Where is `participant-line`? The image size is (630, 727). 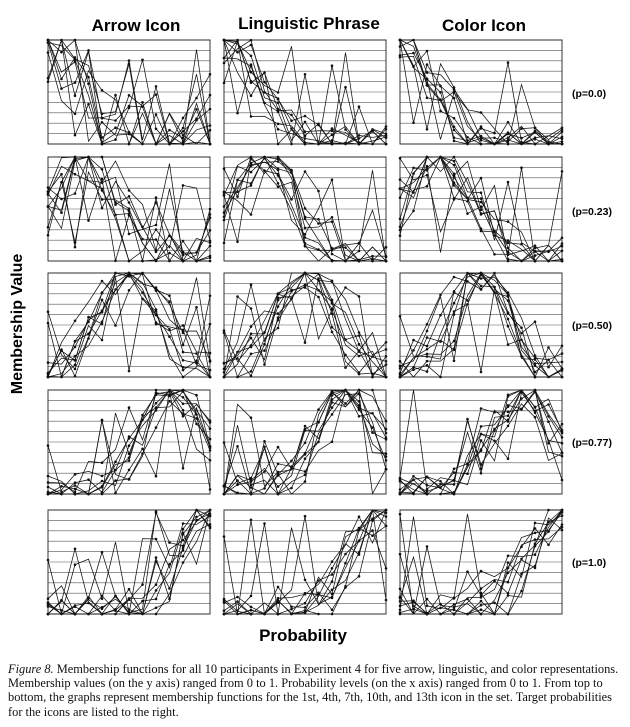
participant-line is located at coordinates (481, 447).